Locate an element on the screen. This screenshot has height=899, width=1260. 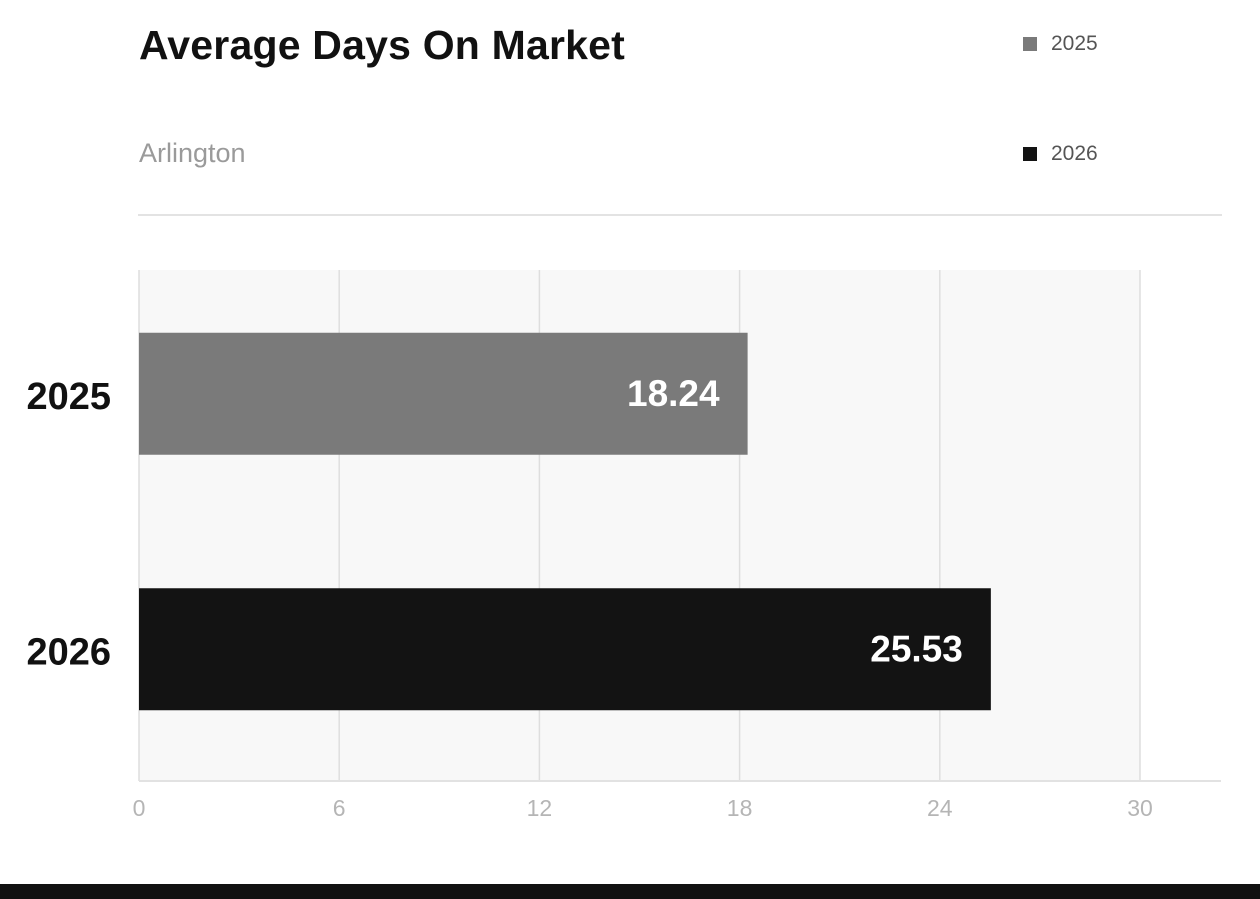
footer-bar is located at coordinates (630, 891).